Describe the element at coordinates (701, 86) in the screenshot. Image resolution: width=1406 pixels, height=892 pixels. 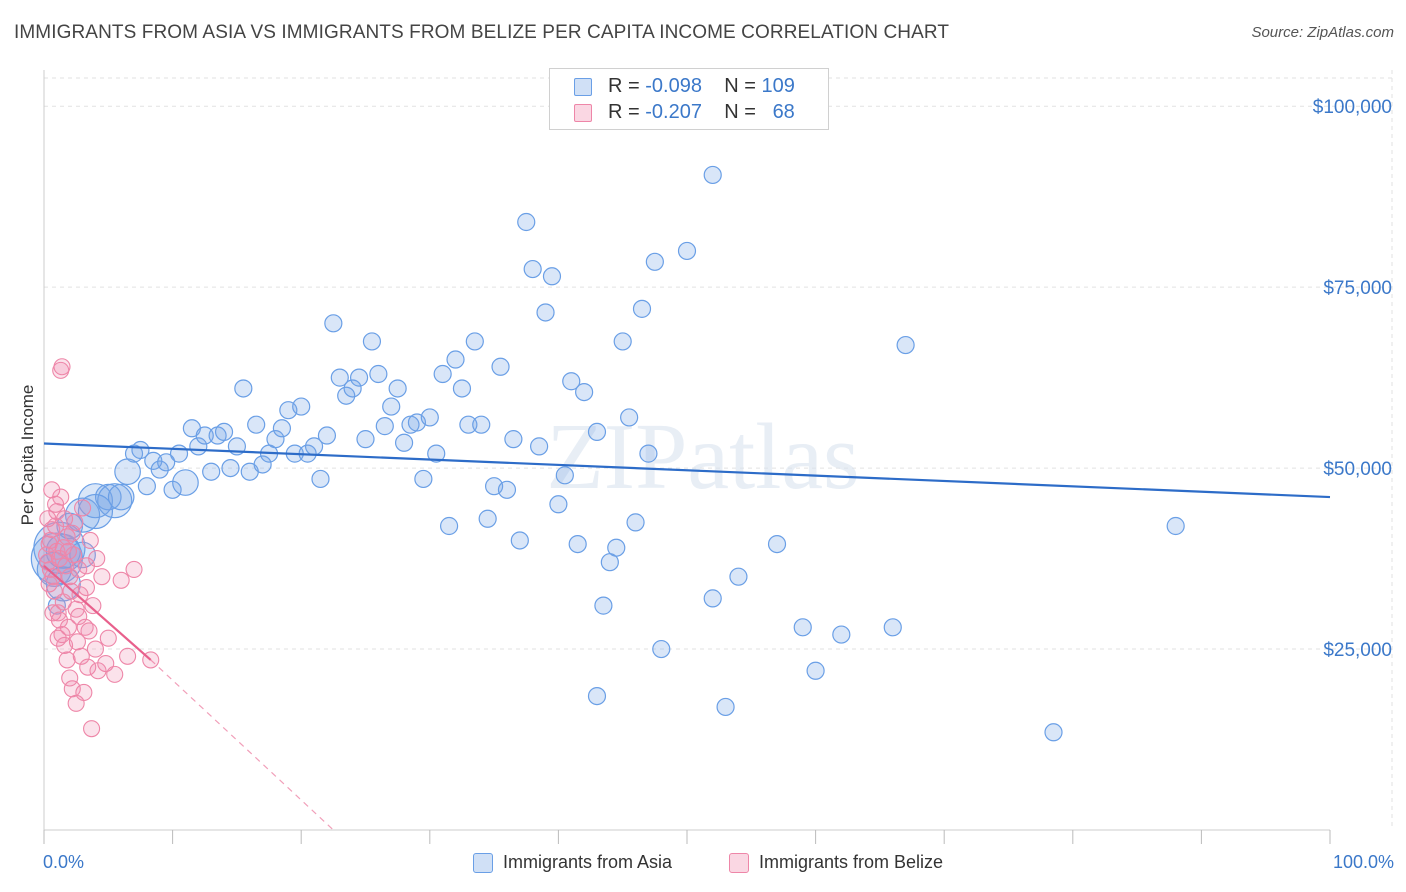
I see `legend-text-asia: R = -0.098 N = 109` at that location.